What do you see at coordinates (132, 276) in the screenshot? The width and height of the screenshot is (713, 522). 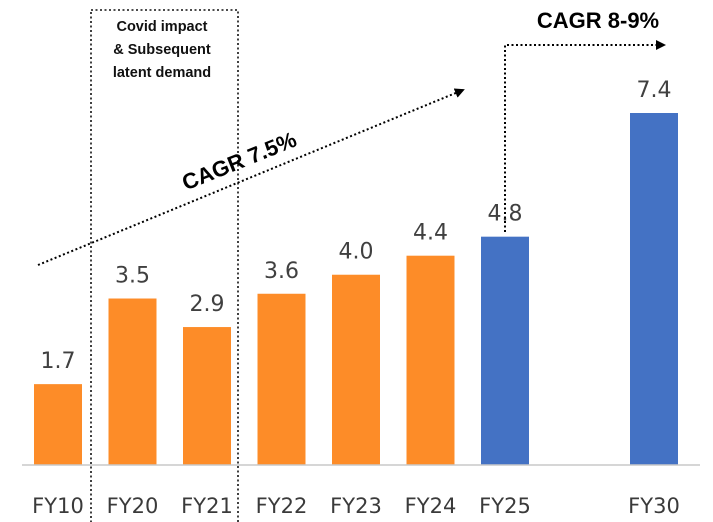 I see `value-label: 3.5` at bounding box center [132, 276].